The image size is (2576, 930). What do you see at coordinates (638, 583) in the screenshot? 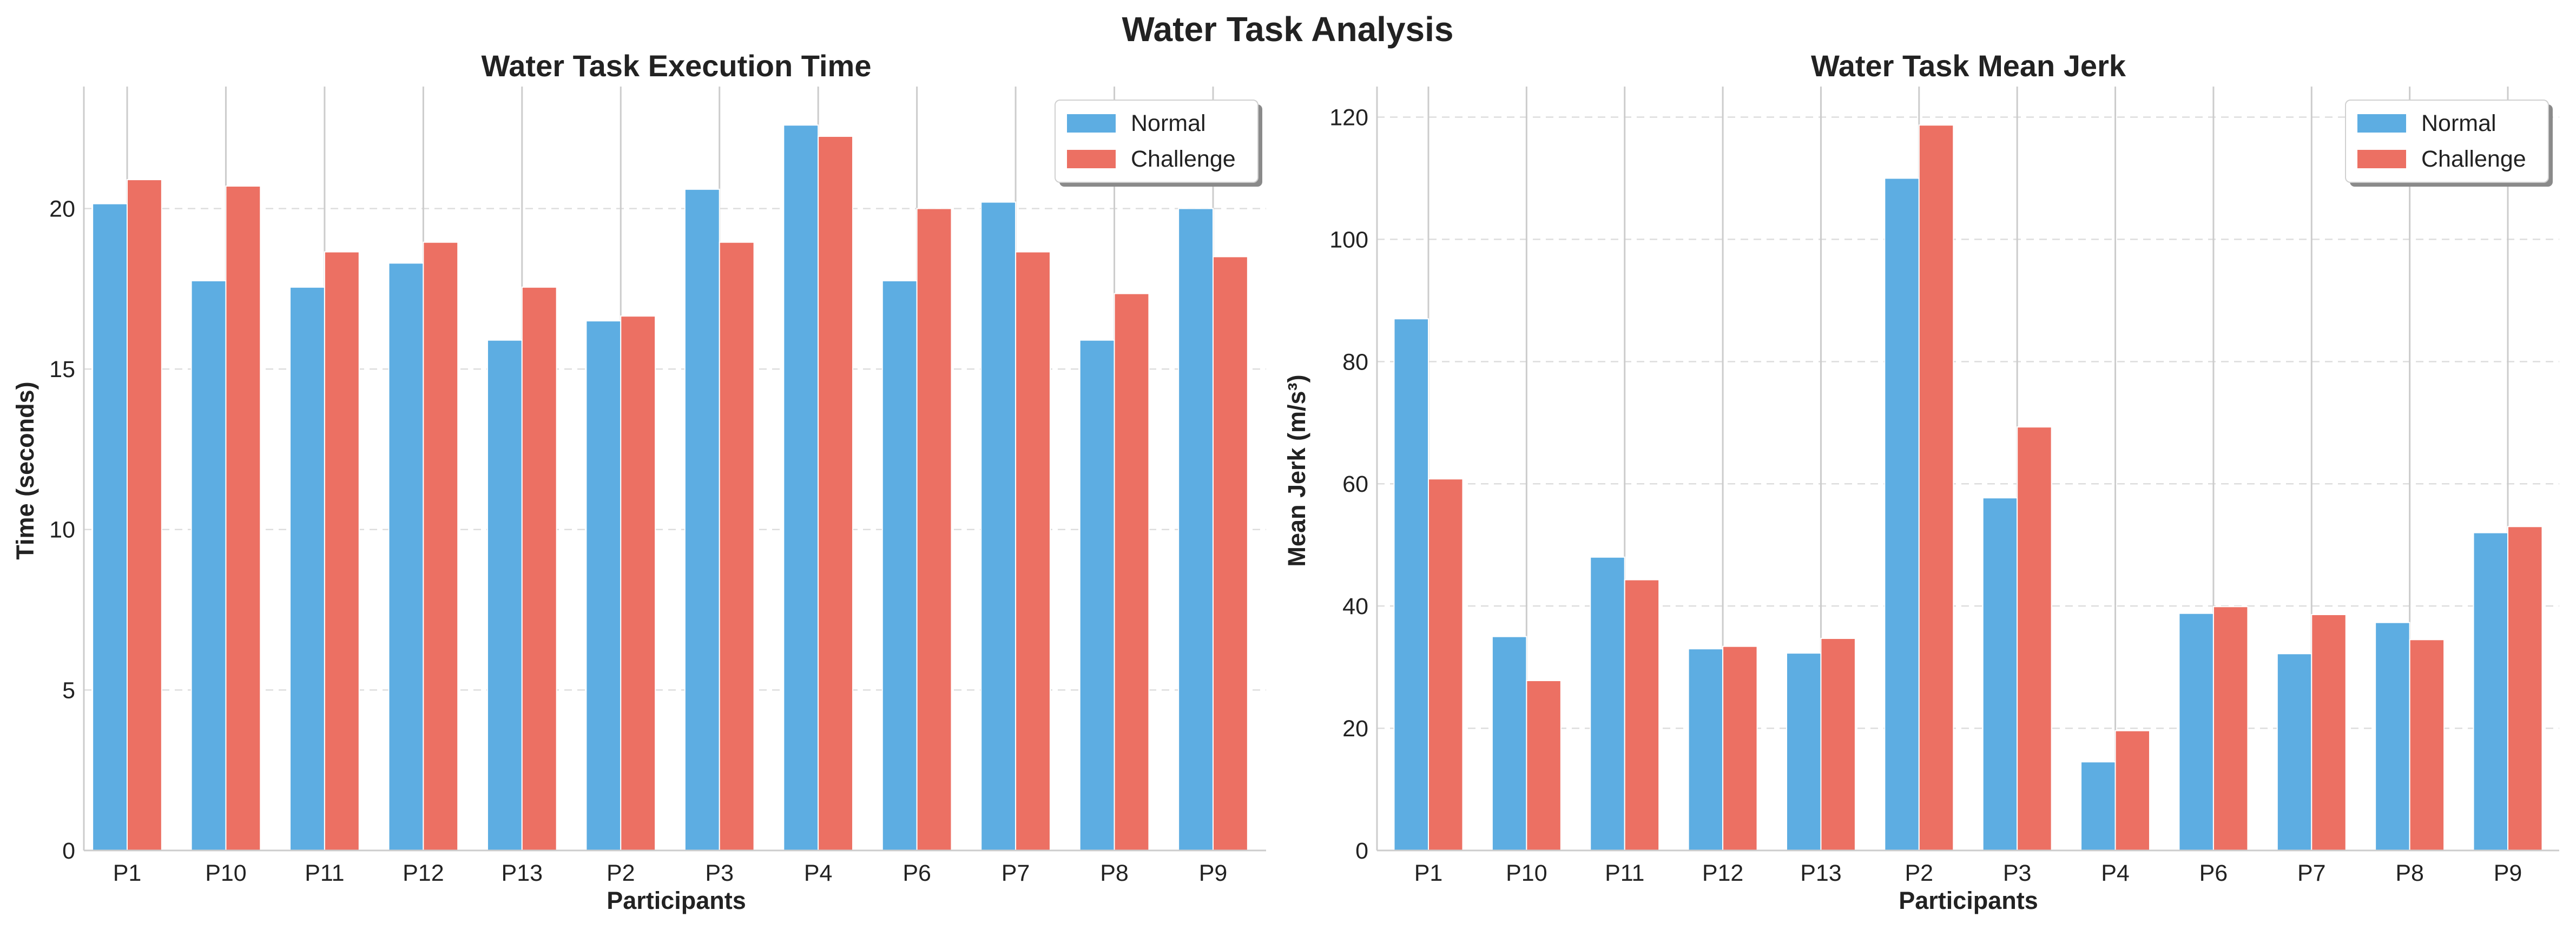
I see `execution-time-bar-challenge-p2` at bounding box center [638, 583].